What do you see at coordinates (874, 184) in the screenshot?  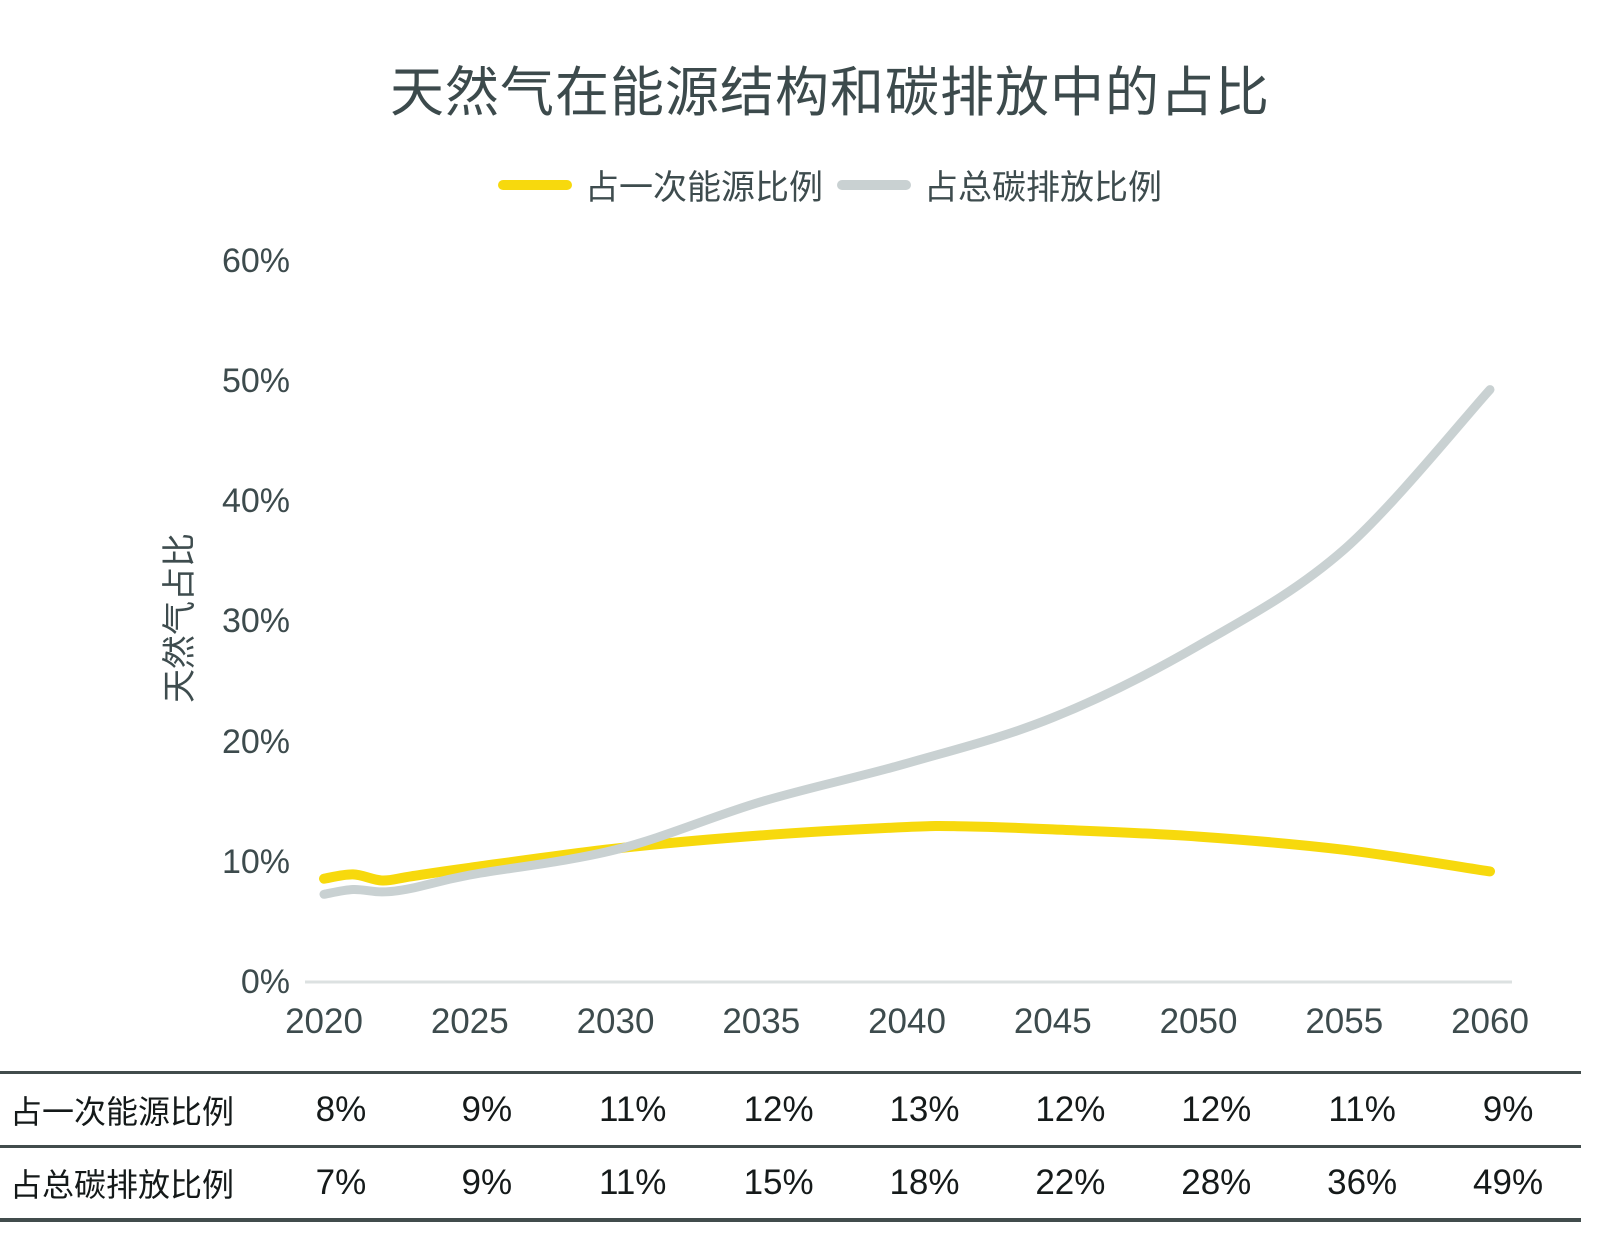 I see `legend-swatch-carbon-icon` at bounding box center [874, 184].